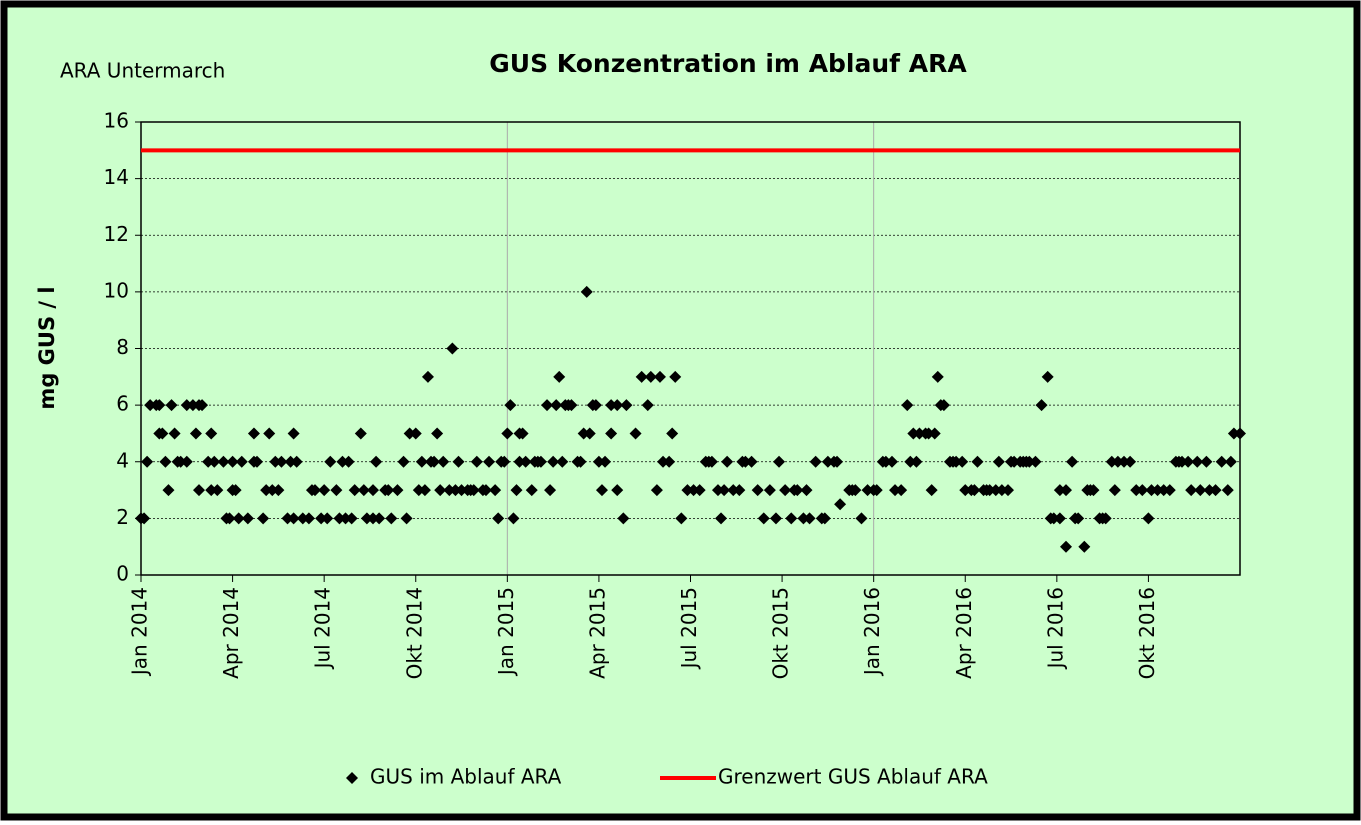 This screenshot has height=825, width=1361. Describe the element at coordinates (689, 628) in the screenshot. I see `x-tick-label: Jul 2015` at that location.